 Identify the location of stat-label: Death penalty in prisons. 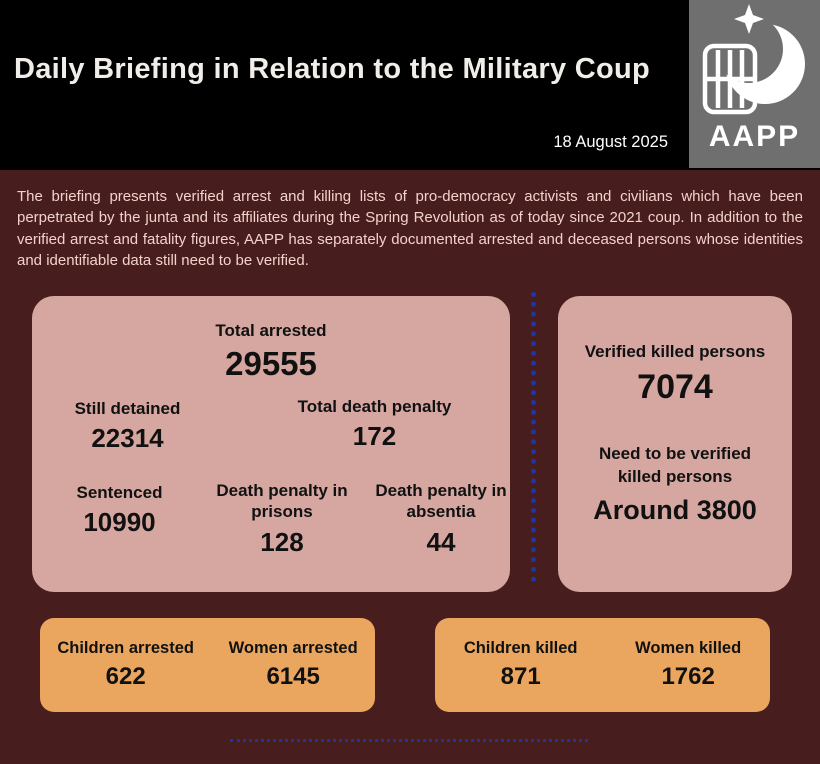
(282, 501).